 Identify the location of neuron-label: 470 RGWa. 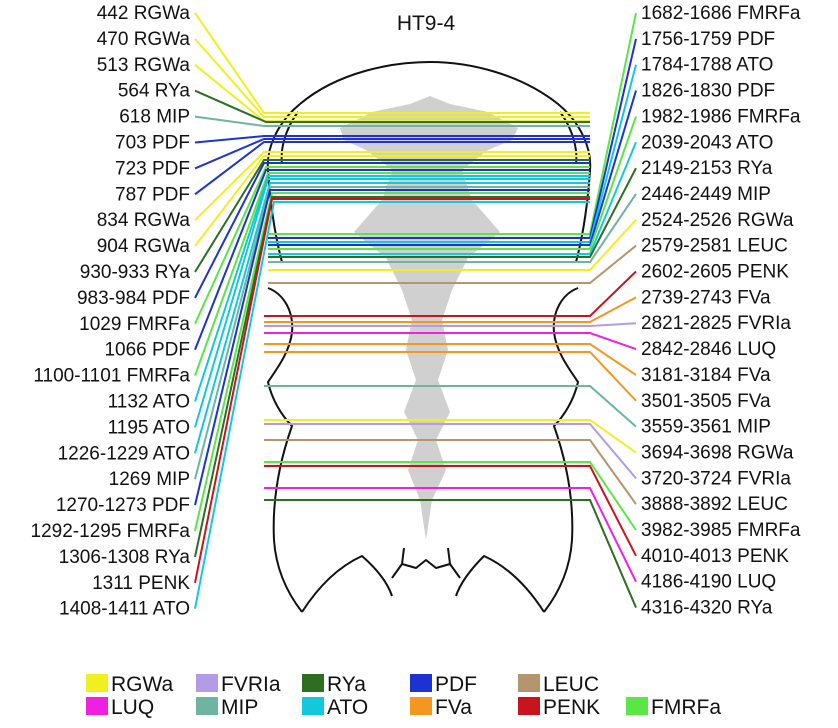
(144, 39).